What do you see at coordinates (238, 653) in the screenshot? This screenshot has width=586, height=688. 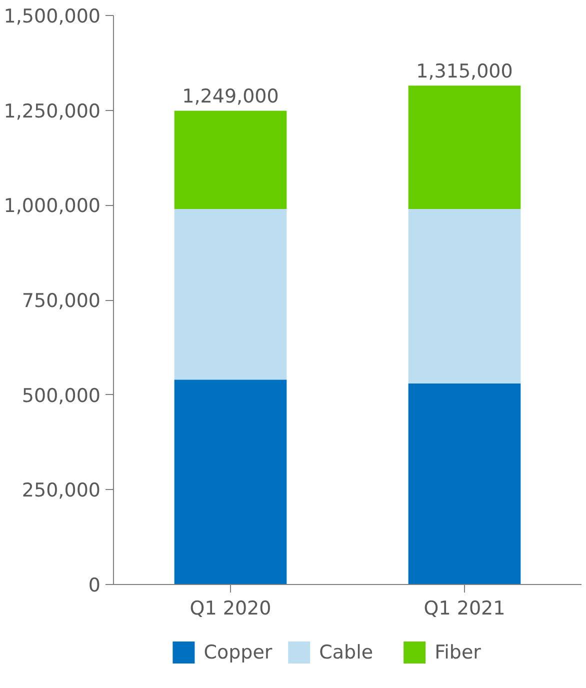 I see `legend-label: Copper` at bounding box center [238, 653].